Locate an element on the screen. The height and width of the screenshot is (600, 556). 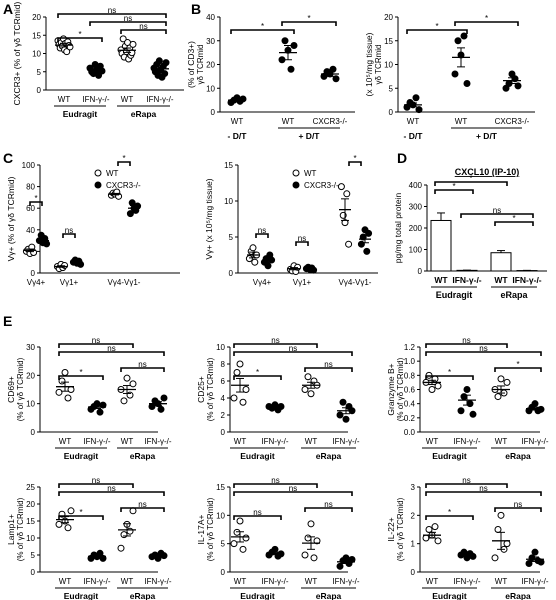
x-tick-label: Vγ1+ is located at coordinates (69, 282).